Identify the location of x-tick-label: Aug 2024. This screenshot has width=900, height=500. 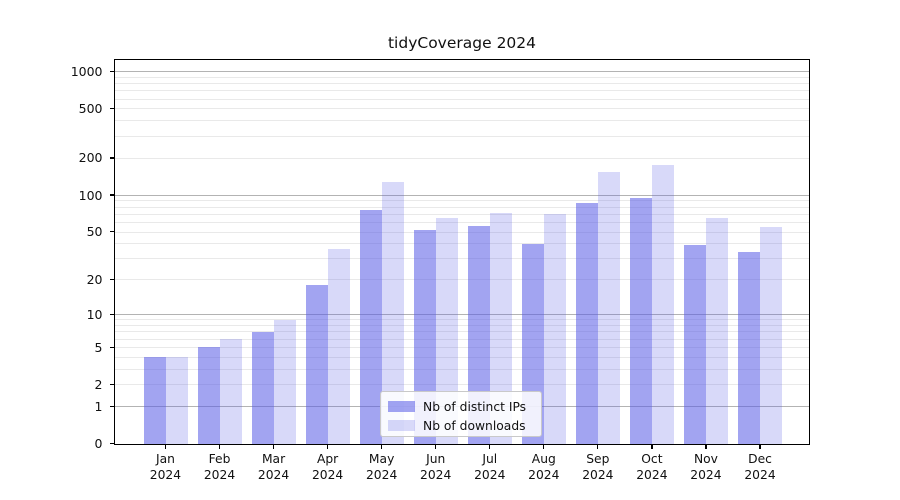
(544, 467).